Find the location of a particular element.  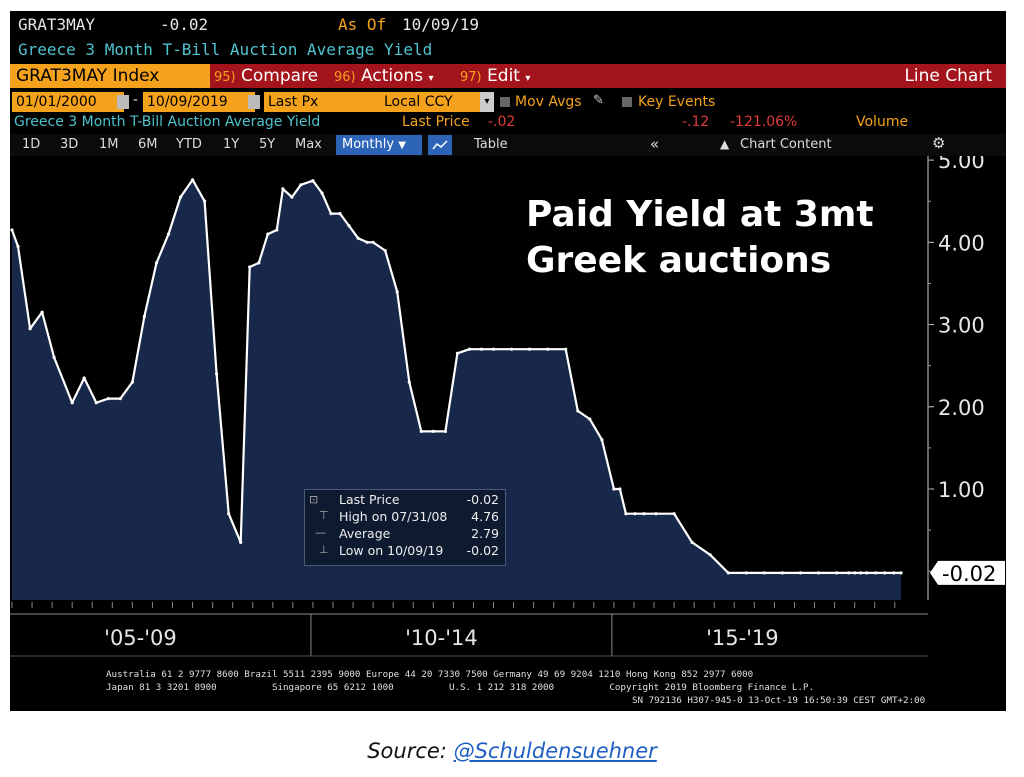

period-1y: 1Y is located at coordinates (231, 144).